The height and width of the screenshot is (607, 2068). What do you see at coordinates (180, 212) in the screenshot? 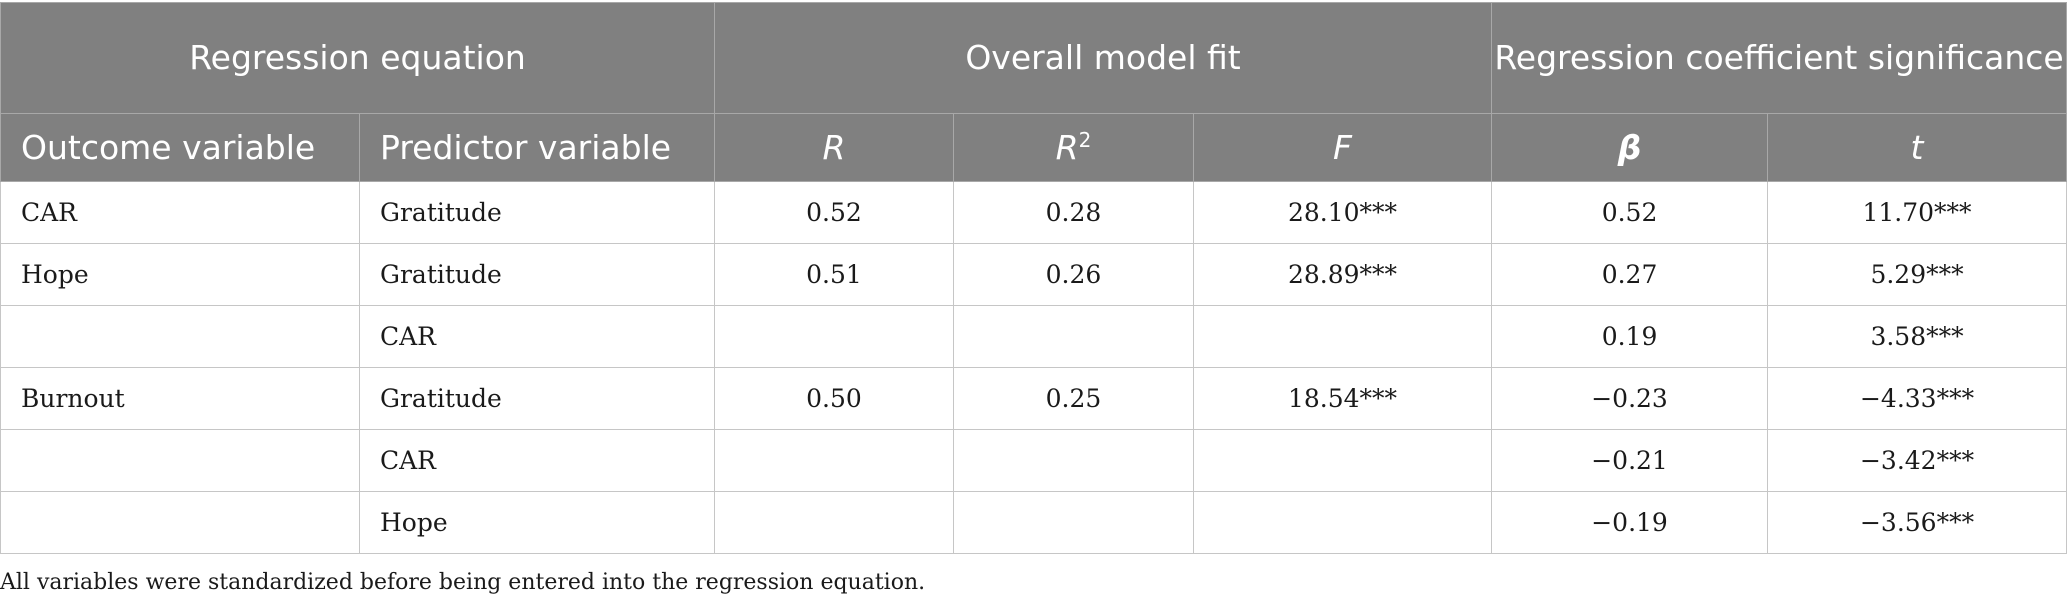
I see `cell-outcome: CAR` at bounding box center [180, 212].